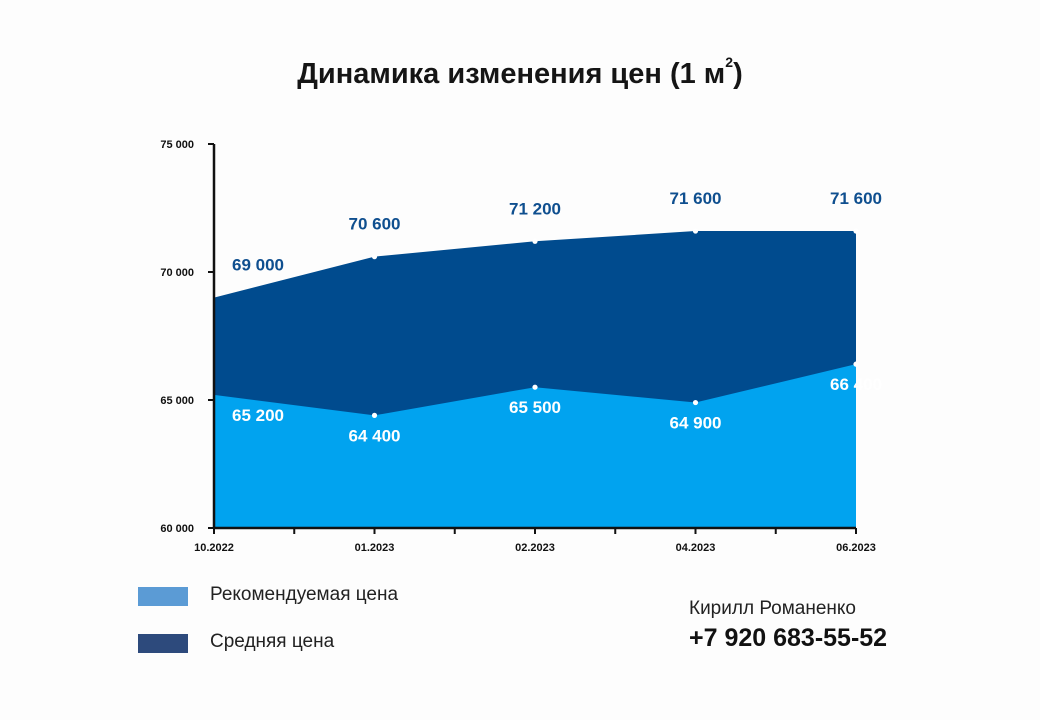 Image resolution: width=1040 pixels, height=720 pixels. Describe the element at coordinates (177, 145) in the screenshot. I see `y-tick-label: 75 000` at that location.